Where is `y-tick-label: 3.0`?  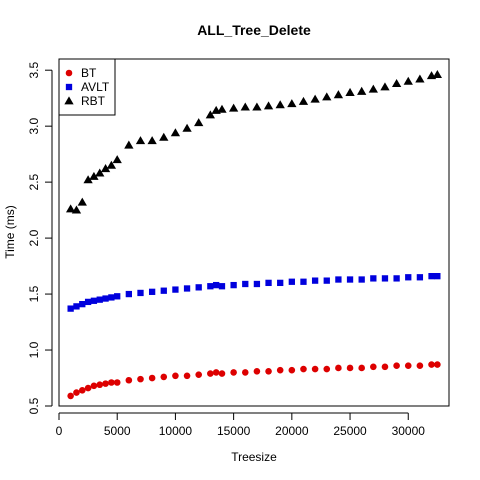 y-tick-label: 3.0 is located at coordinates (34, 125).